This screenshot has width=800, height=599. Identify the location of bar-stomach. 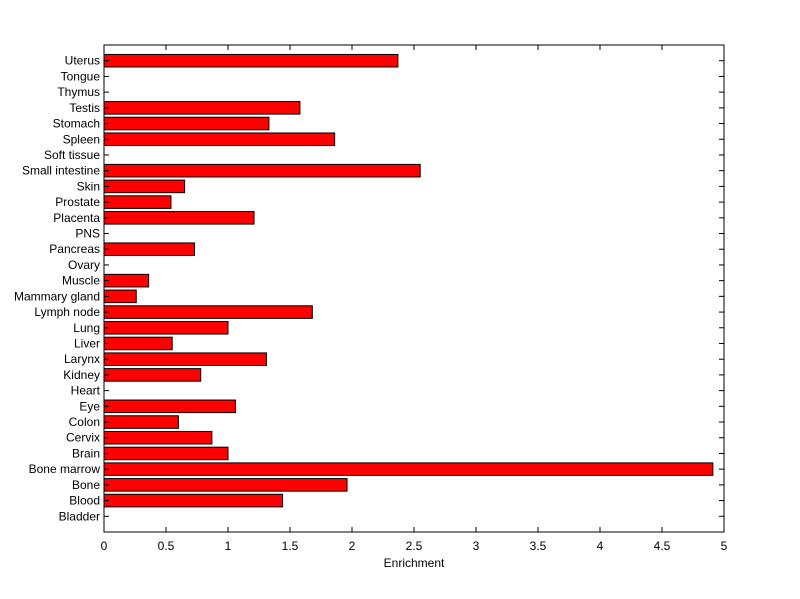
(186, 123).